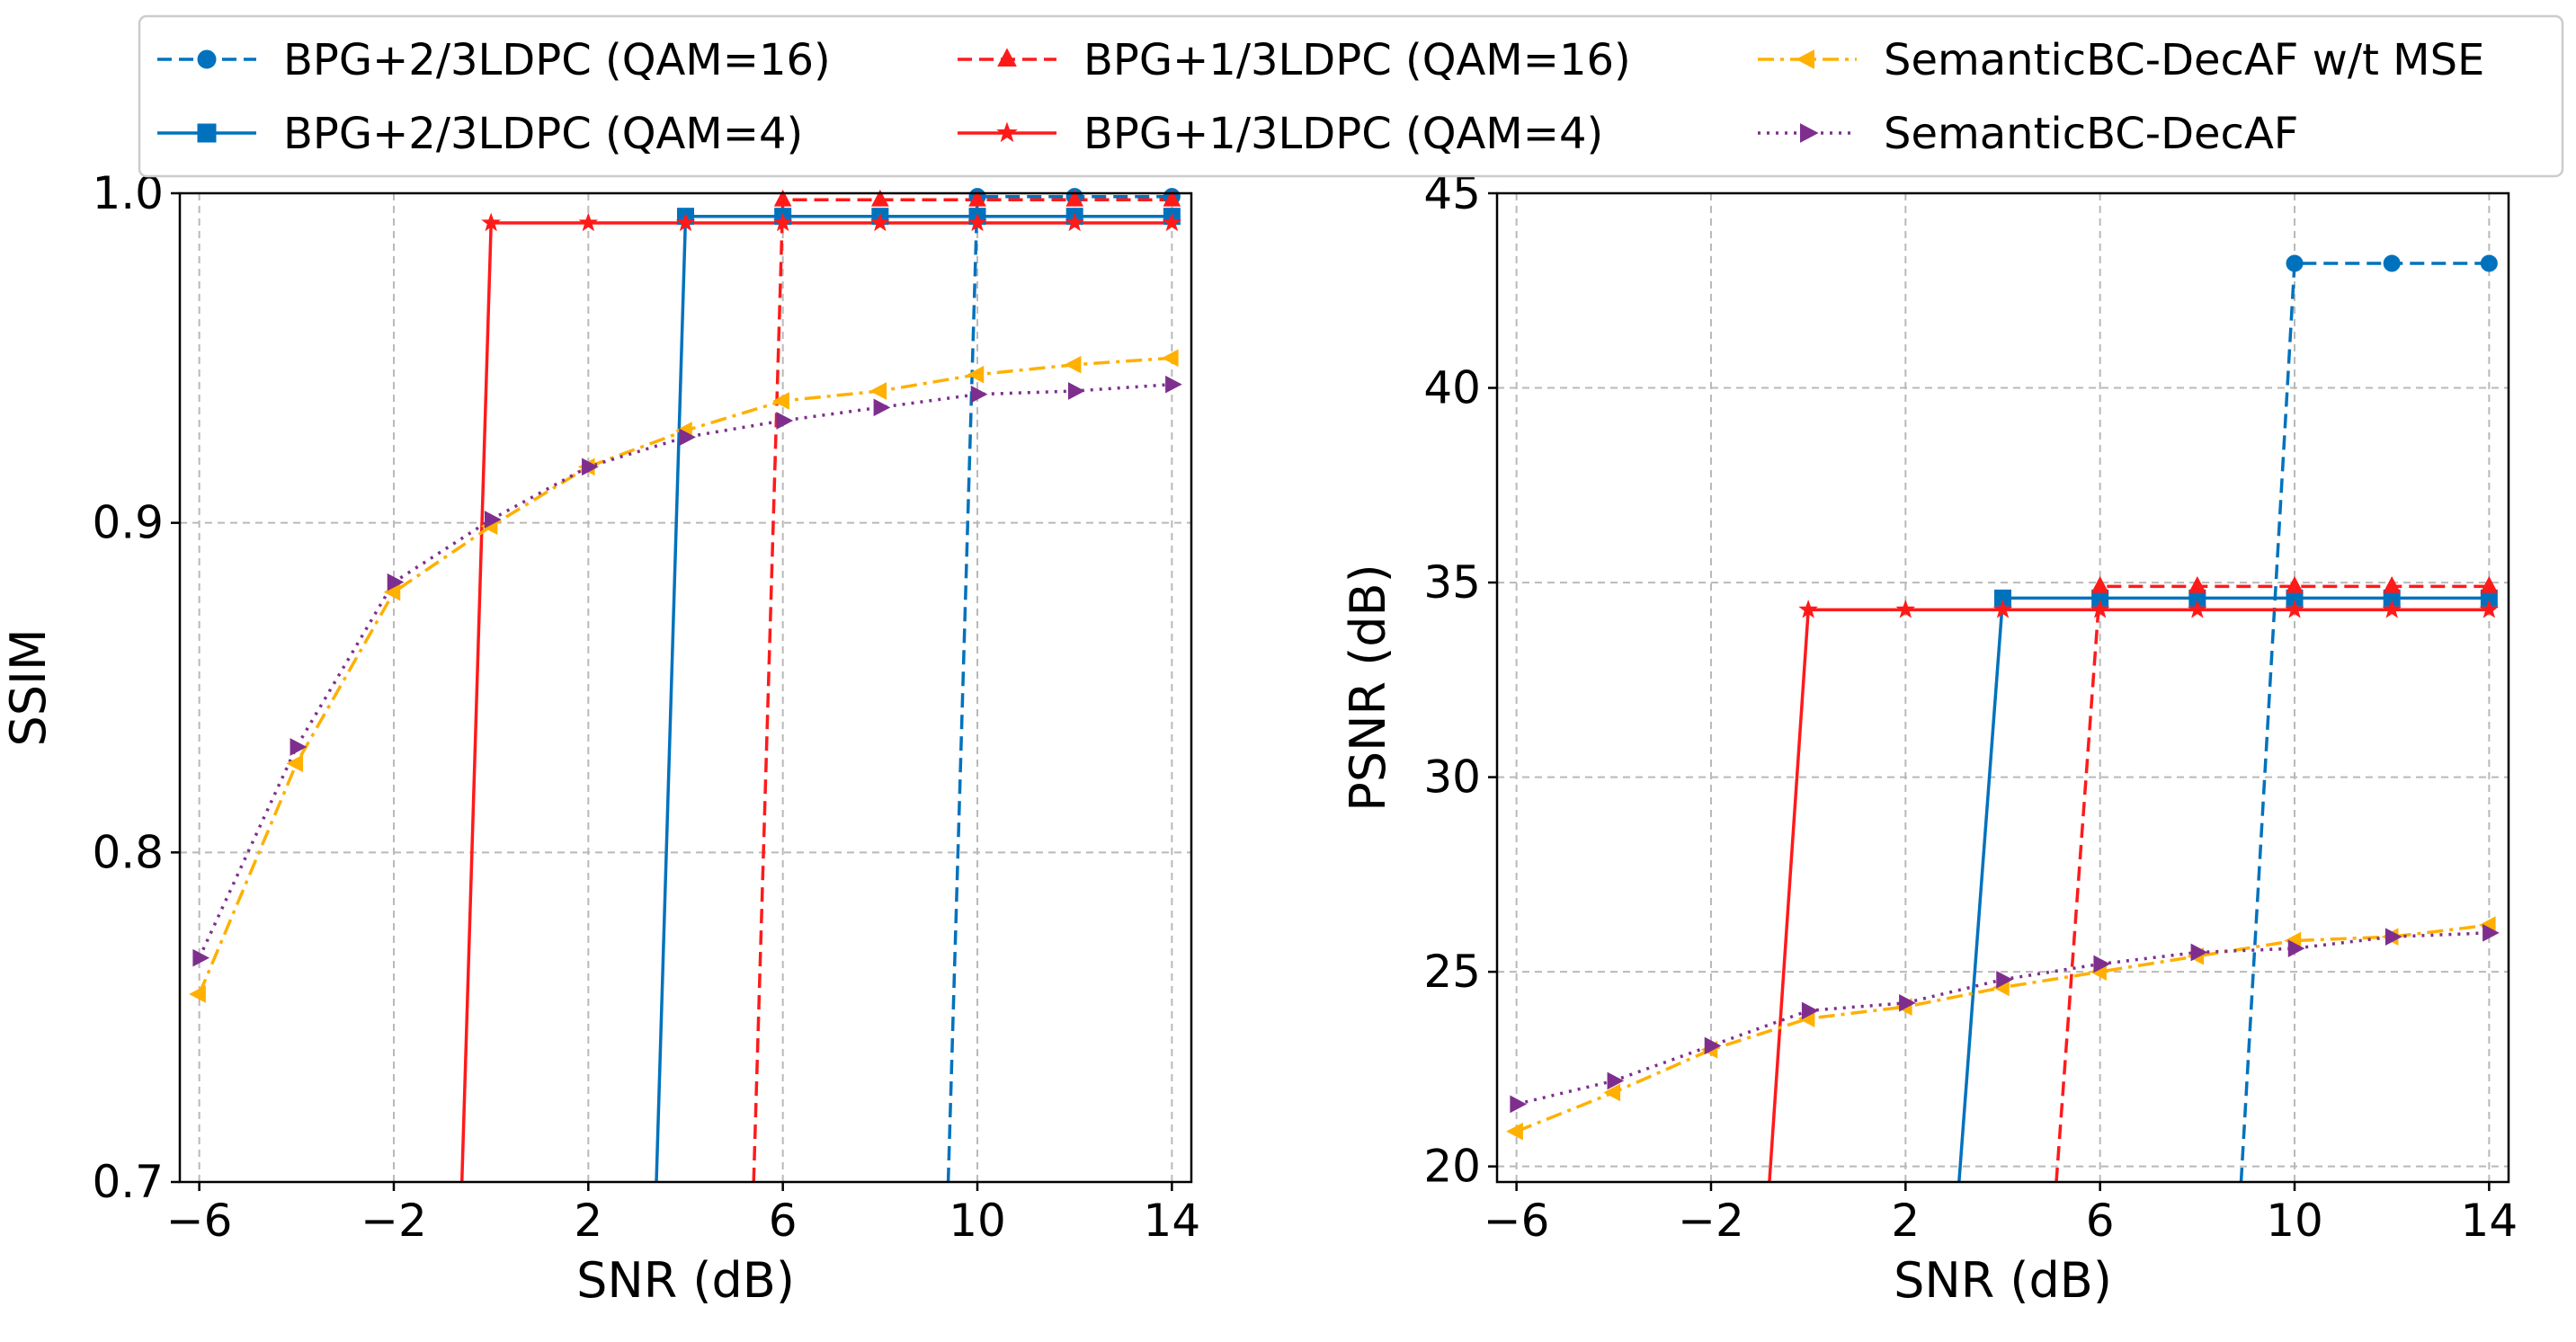 This screenshot has height=1342, width=2576. Describe the element at coordinates (1343, 134) in the screenshot. I see `legend-label: BPG+1/3LDPC (QAM=4)` at that location.